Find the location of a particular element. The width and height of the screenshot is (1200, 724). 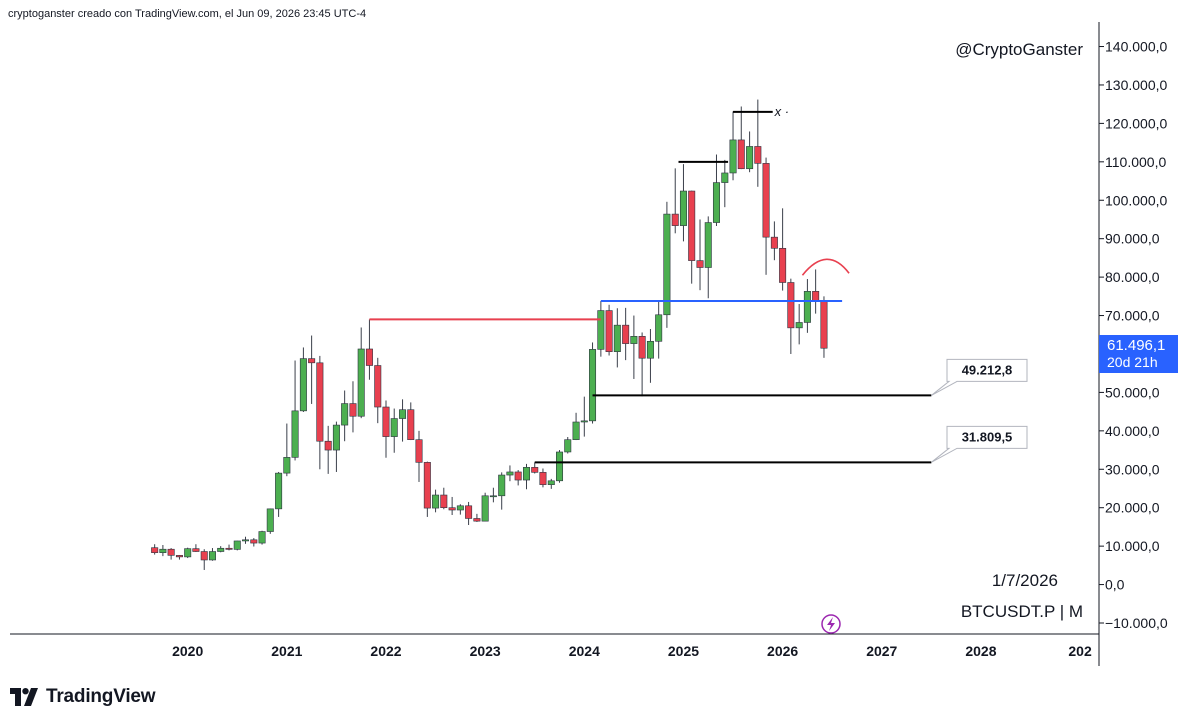

current-price: 61.496,1 is located at coordinates (1136, 345).